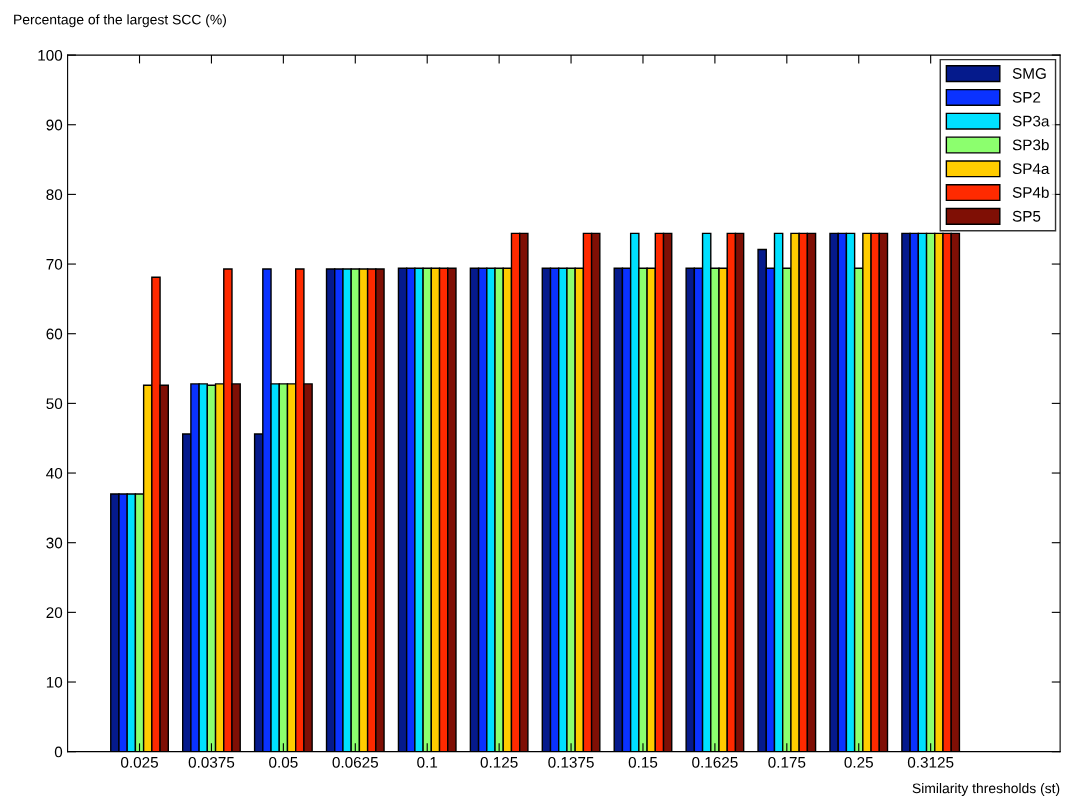  I want to click on x-tick-label: 0.1625, so click(715, 762).